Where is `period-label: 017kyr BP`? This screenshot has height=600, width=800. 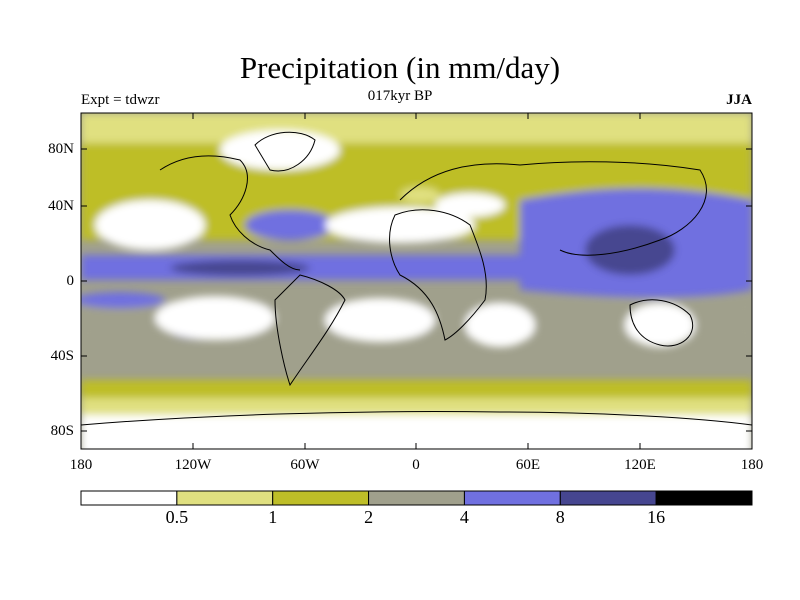 period-label: 017kyr BP is located at coordinates (400, 96).